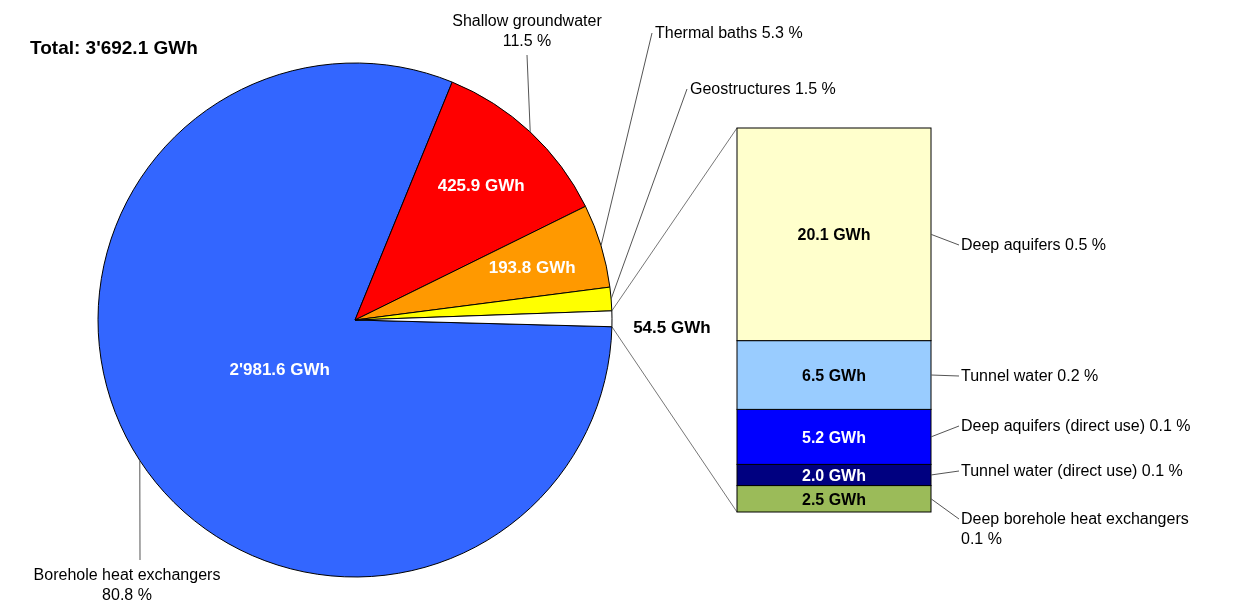 This screenshot has width=1257, height=605. I want to click on slice-label: Thermal baths 5.3 %, so click(729, 32).